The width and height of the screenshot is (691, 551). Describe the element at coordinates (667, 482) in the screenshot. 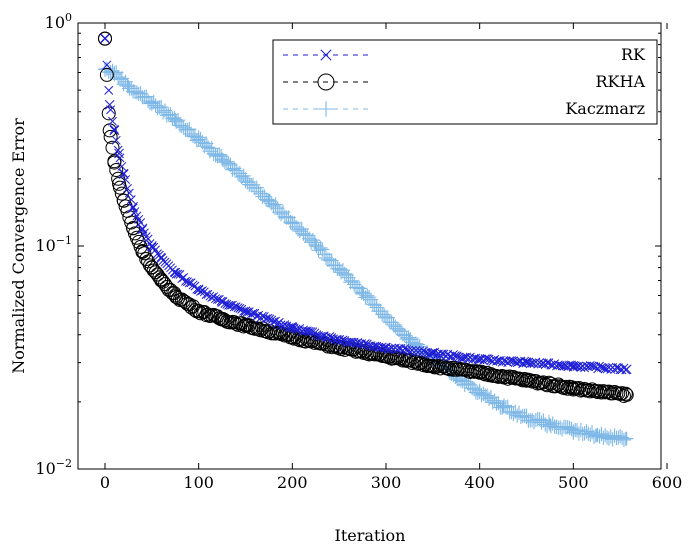

I see `x-tick-label: 600` at that location.